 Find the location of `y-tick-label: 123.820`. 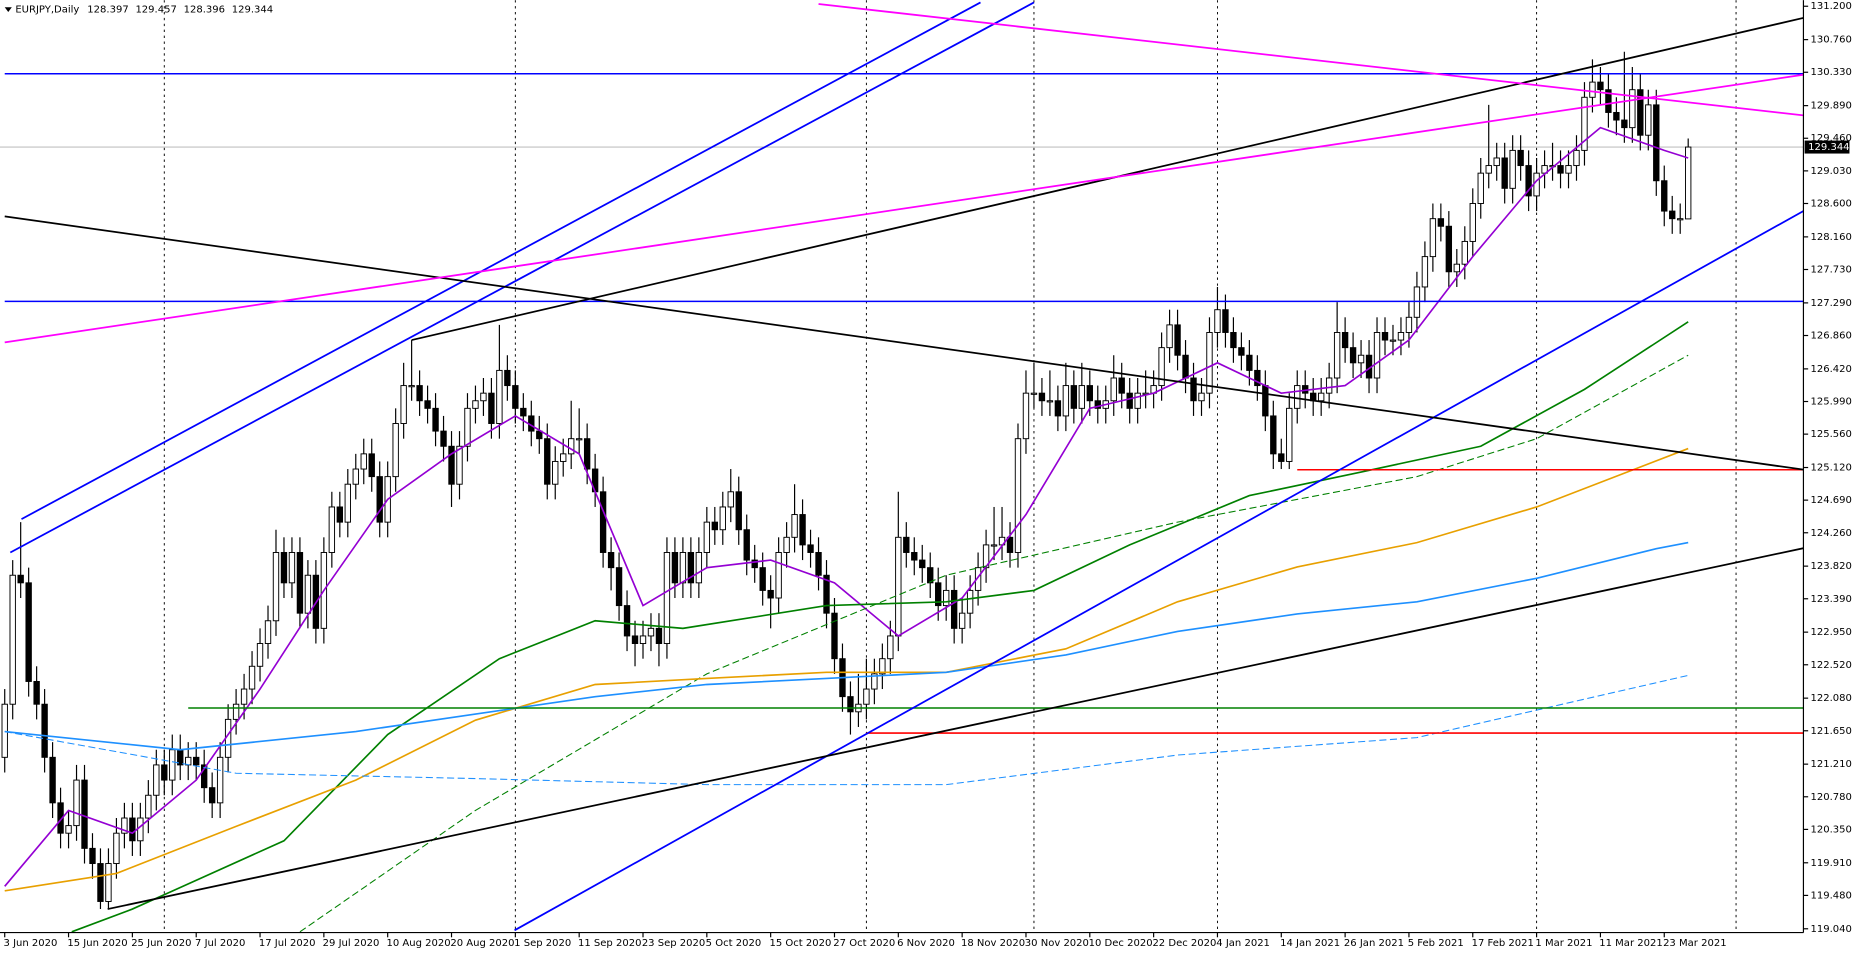

y-tick-label: 123.820 is located at coordinates (1831, 566).